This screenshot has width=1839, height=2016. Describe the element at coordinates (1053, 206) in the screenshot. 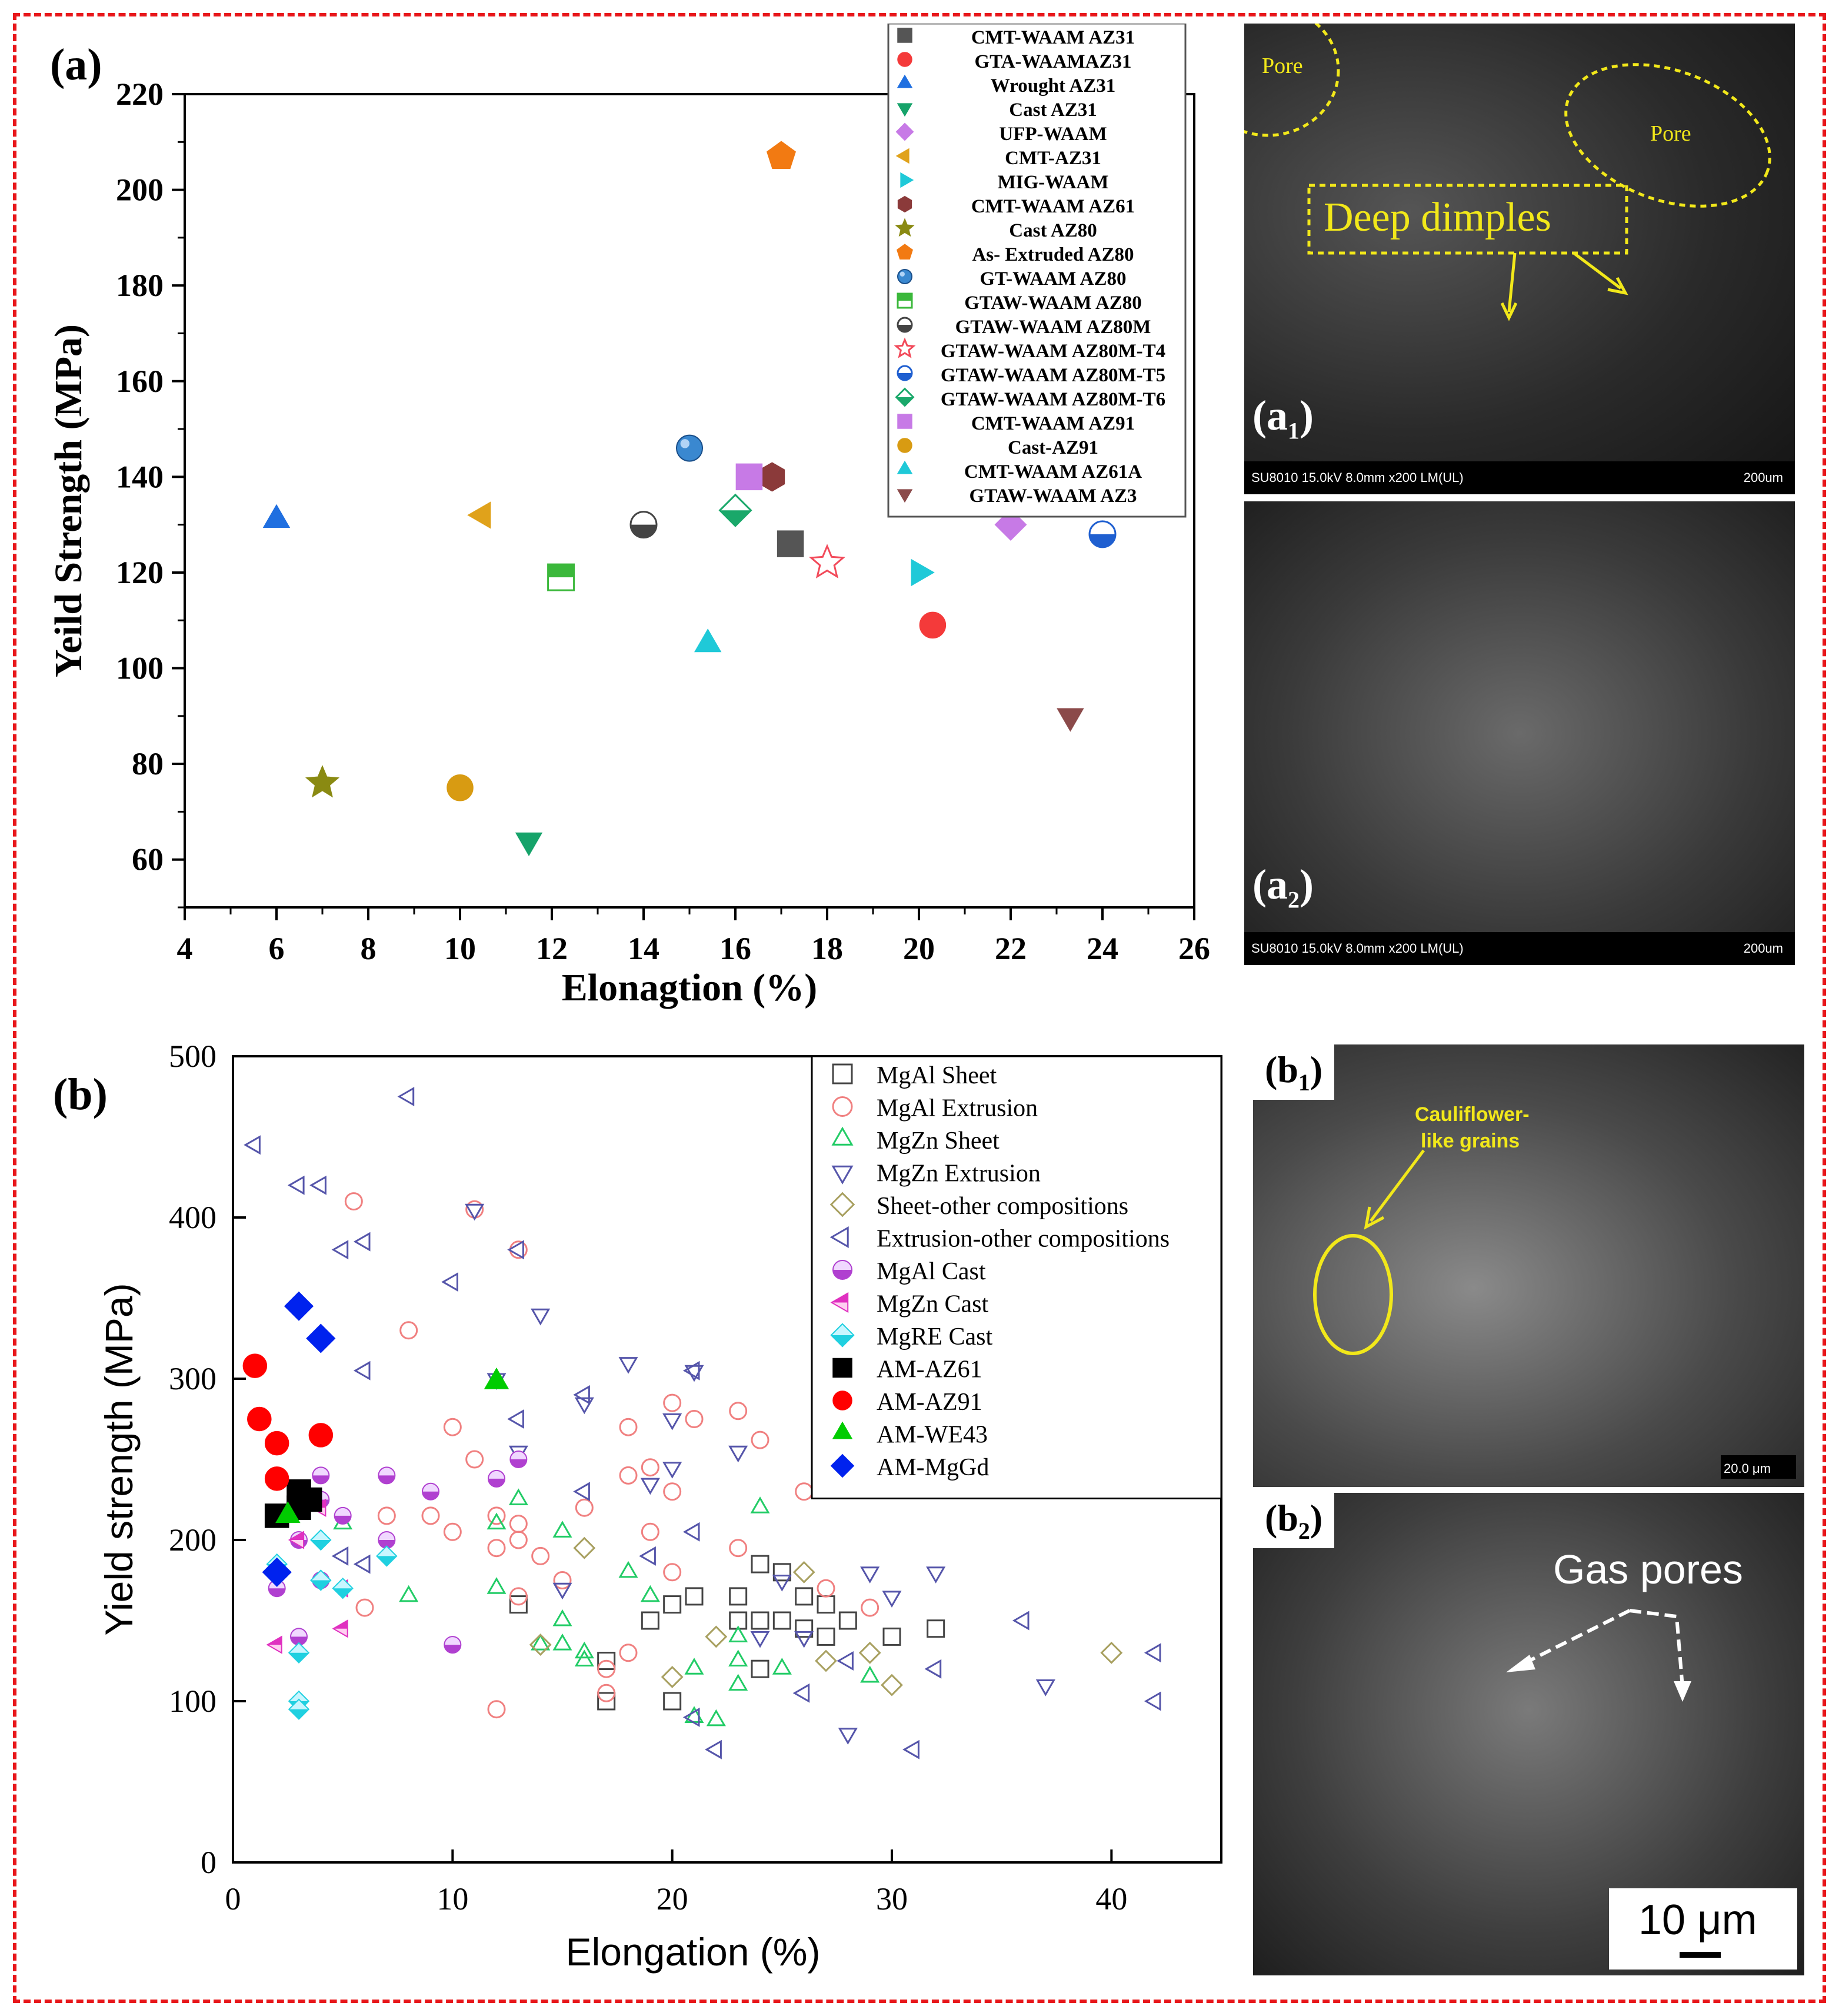

I see `chart-a-legend-label: CMT-WAAM AZ61` at that location.